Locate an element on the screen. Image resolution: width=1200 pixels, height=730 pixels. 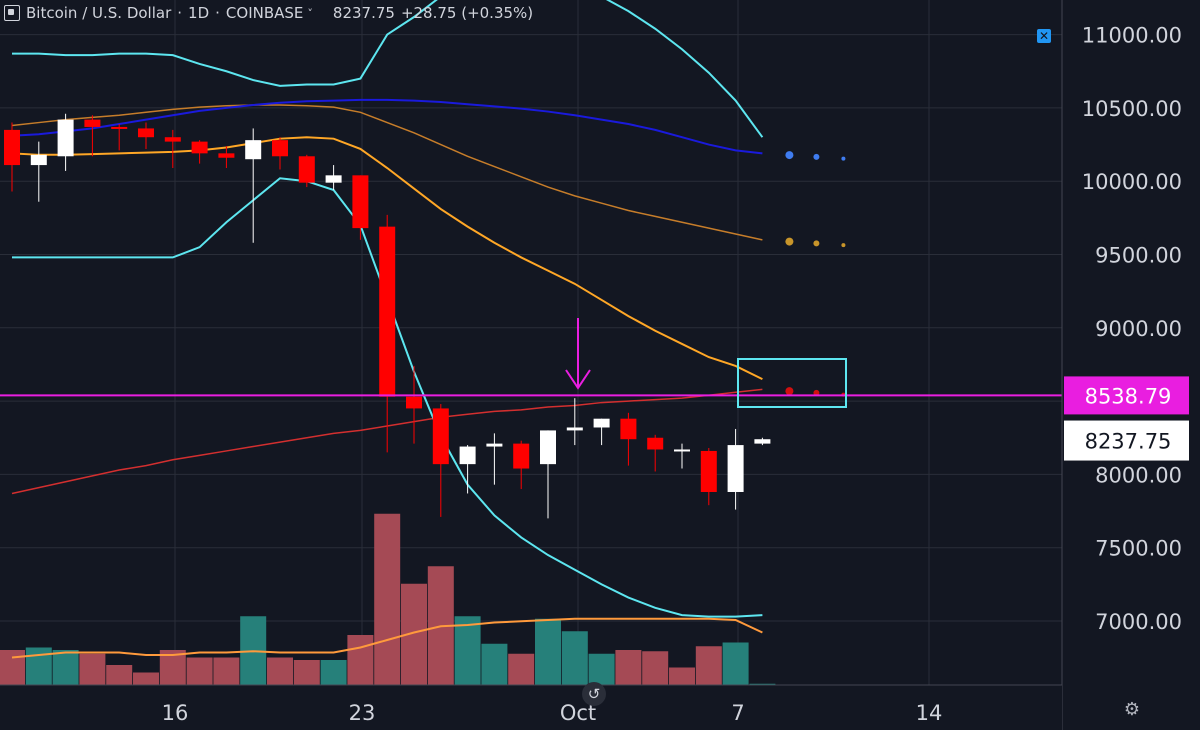
last-price-value: 8237.75 is located at coordinates (363, 13).